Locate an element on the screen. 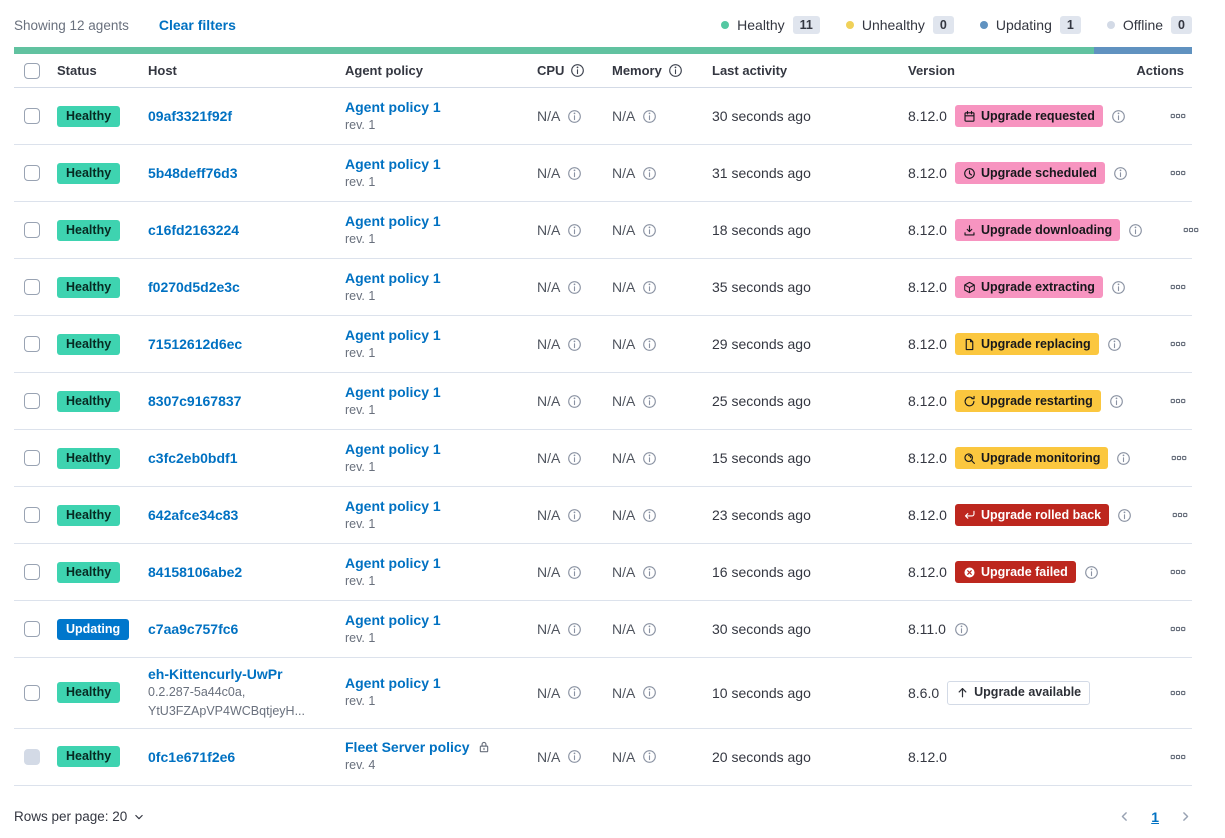 The height and width of the screenshot is (838, 1225). legend-item-offline: Offline 0 is located at coordinates (1149, 25).